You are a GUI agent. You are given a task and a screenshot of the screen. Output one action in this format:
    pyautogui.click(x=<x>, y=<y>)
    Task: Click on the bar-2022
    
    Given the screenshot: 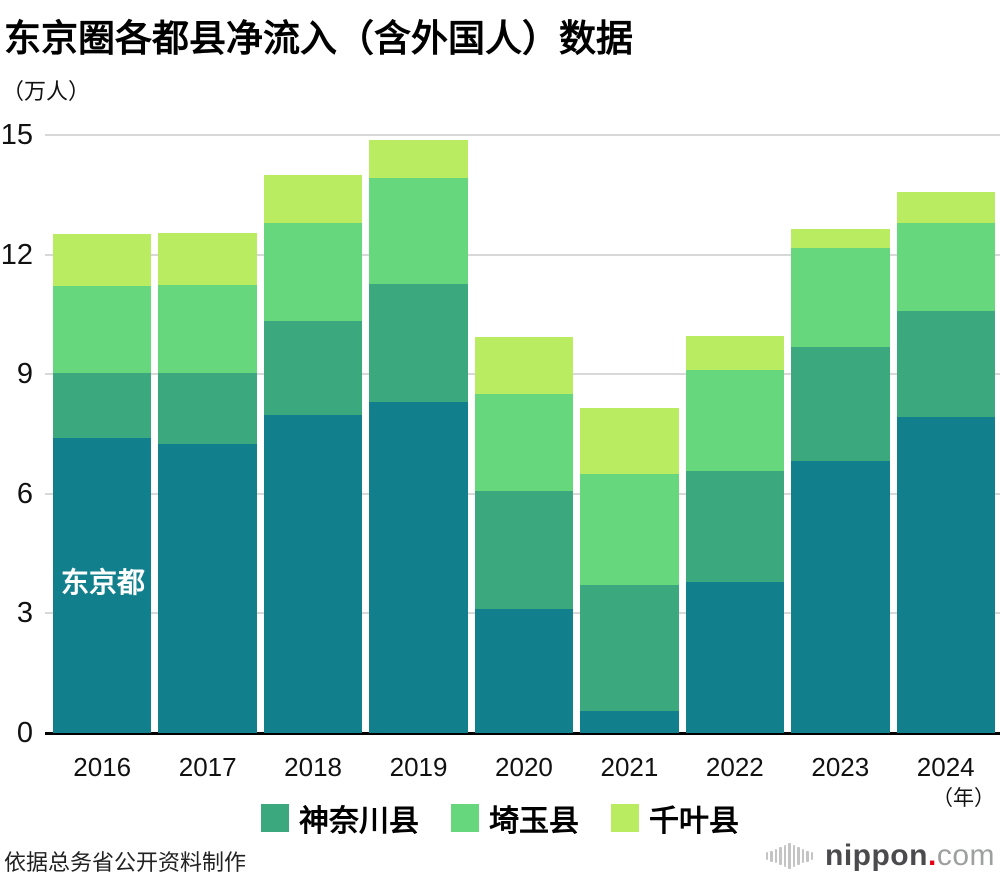 What is the action you would take?
    pyautogui.click(x=735, y=434)
    